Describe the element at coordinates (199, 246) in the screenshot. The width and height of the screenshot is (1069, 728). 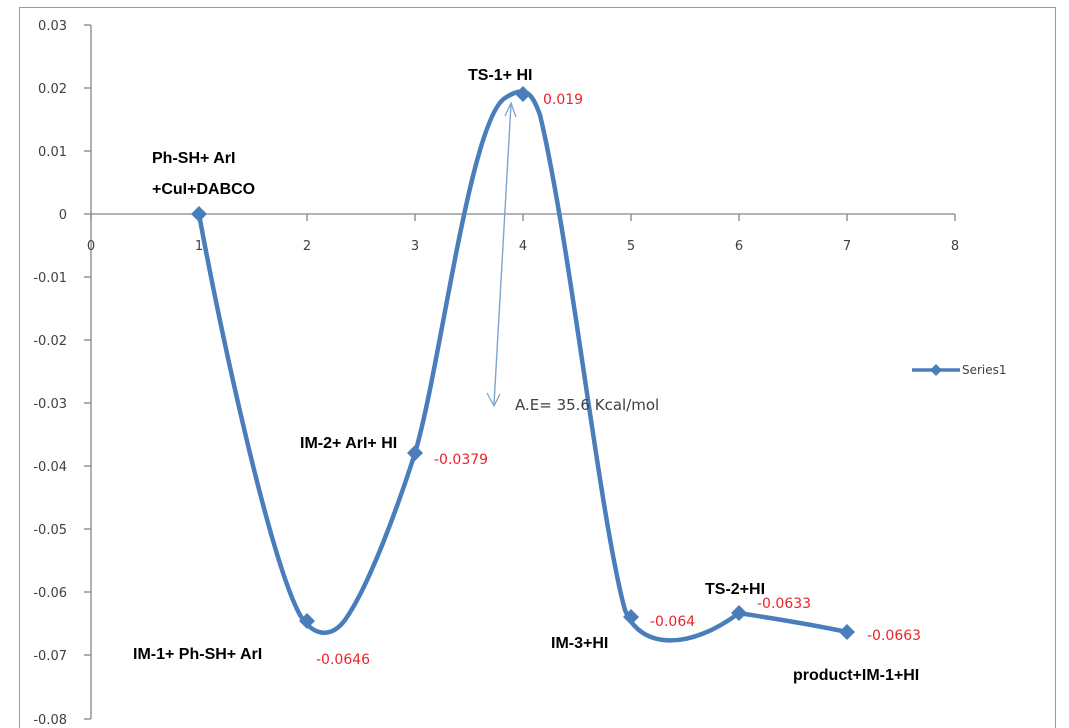
I see `x-tick-label: 1` at that location.